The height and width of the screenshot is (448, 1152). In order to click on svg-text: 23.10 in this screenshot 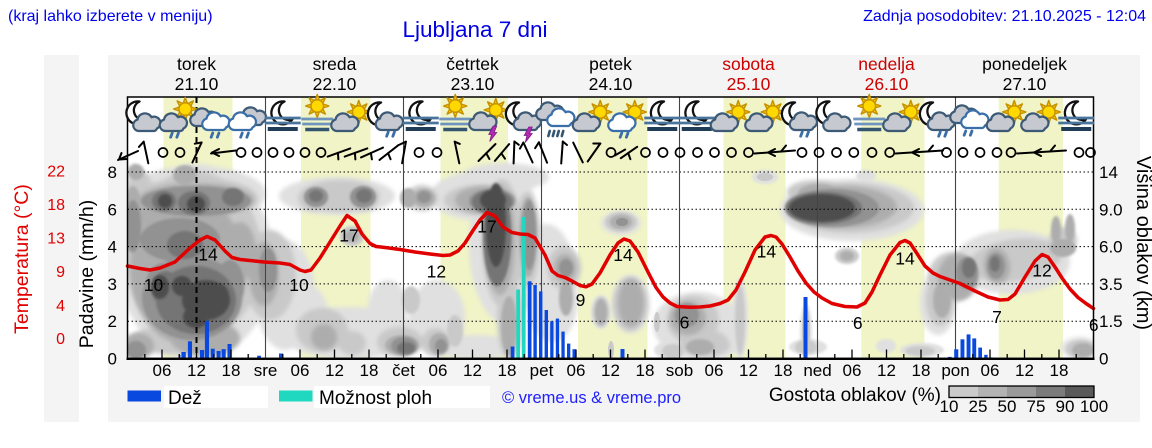, I will do `click(473, 84)`.